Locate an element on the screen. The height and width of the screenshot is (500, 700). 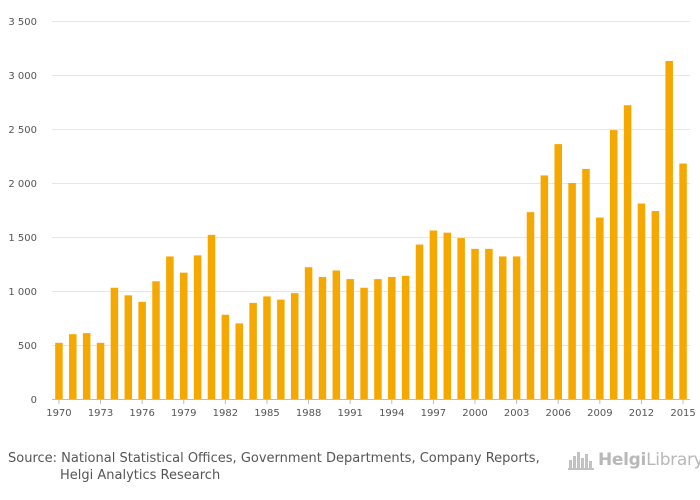
bar-2010 is located at coordinates (613, 264).